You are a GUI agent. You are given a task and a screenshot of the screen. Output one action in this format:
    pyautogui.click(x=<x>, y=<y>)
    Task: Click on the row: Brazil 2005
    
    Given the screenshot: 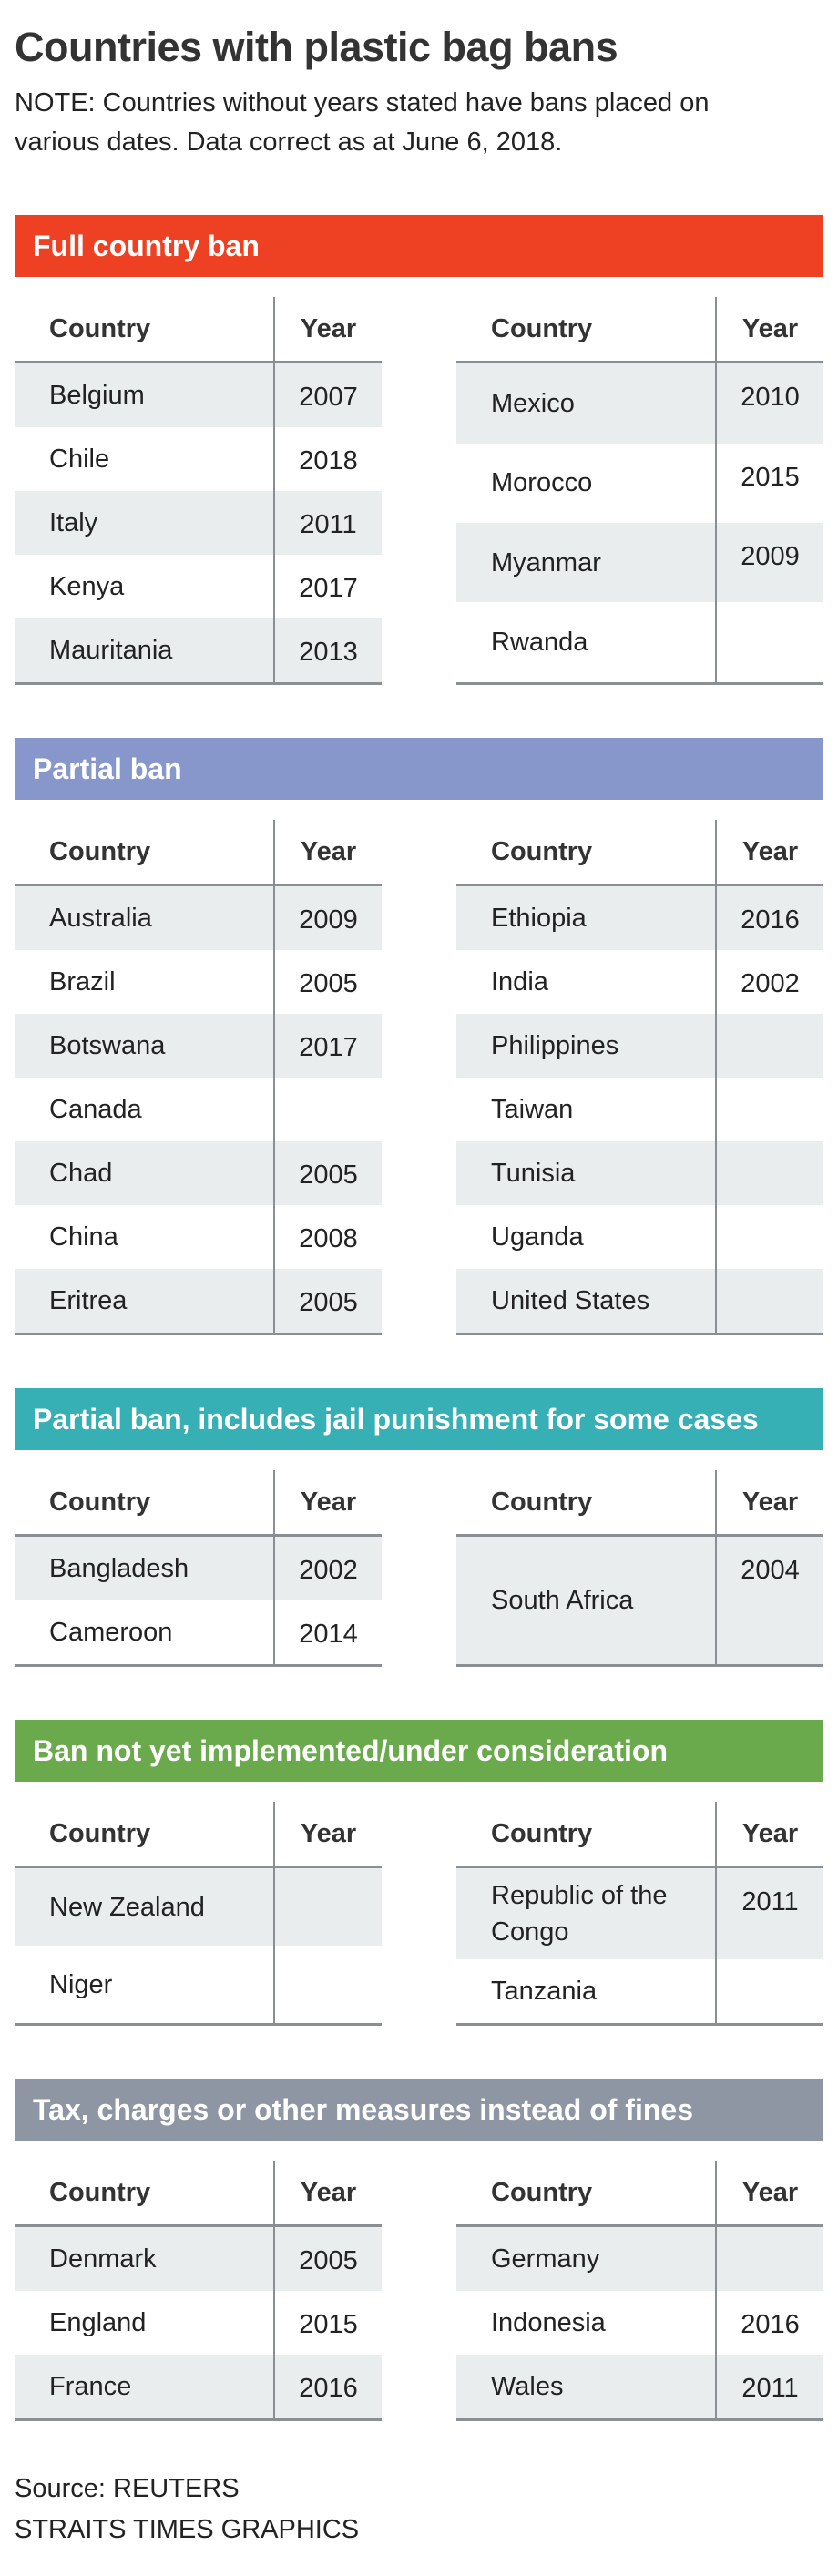 What is the action you would take?
    pyautogui.click(x=198, y=982)
    